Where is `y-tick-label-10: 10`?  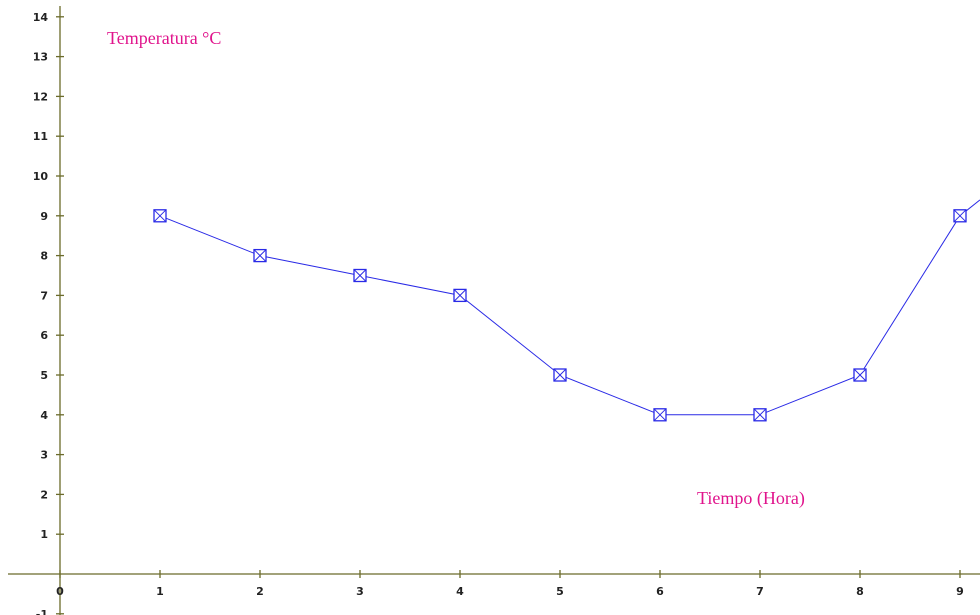
y-tick-label-10: 10 is located at coordinates (41, 176).